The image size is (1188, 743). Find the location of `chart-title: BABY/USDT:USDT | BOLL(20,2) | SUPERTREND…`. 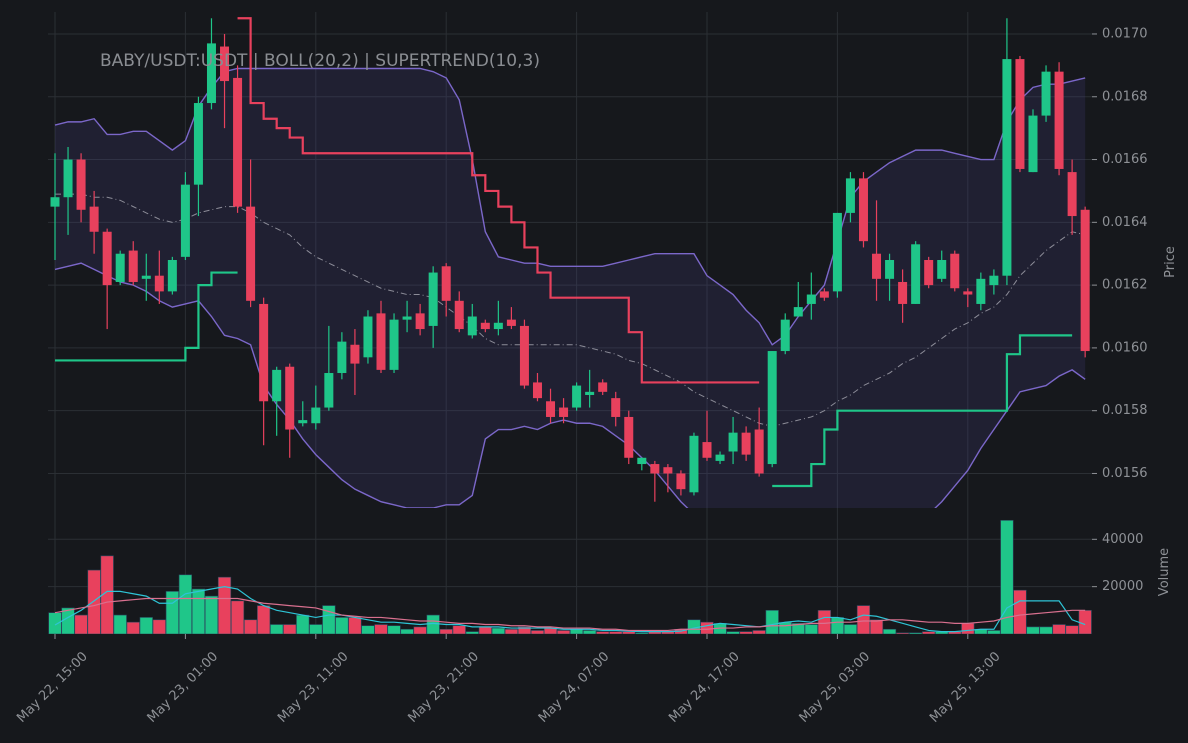

chart-title: BABY/USDT:USDT | BOLL(20,2) | SUPERTREND… is located at coordinates (320, 61).